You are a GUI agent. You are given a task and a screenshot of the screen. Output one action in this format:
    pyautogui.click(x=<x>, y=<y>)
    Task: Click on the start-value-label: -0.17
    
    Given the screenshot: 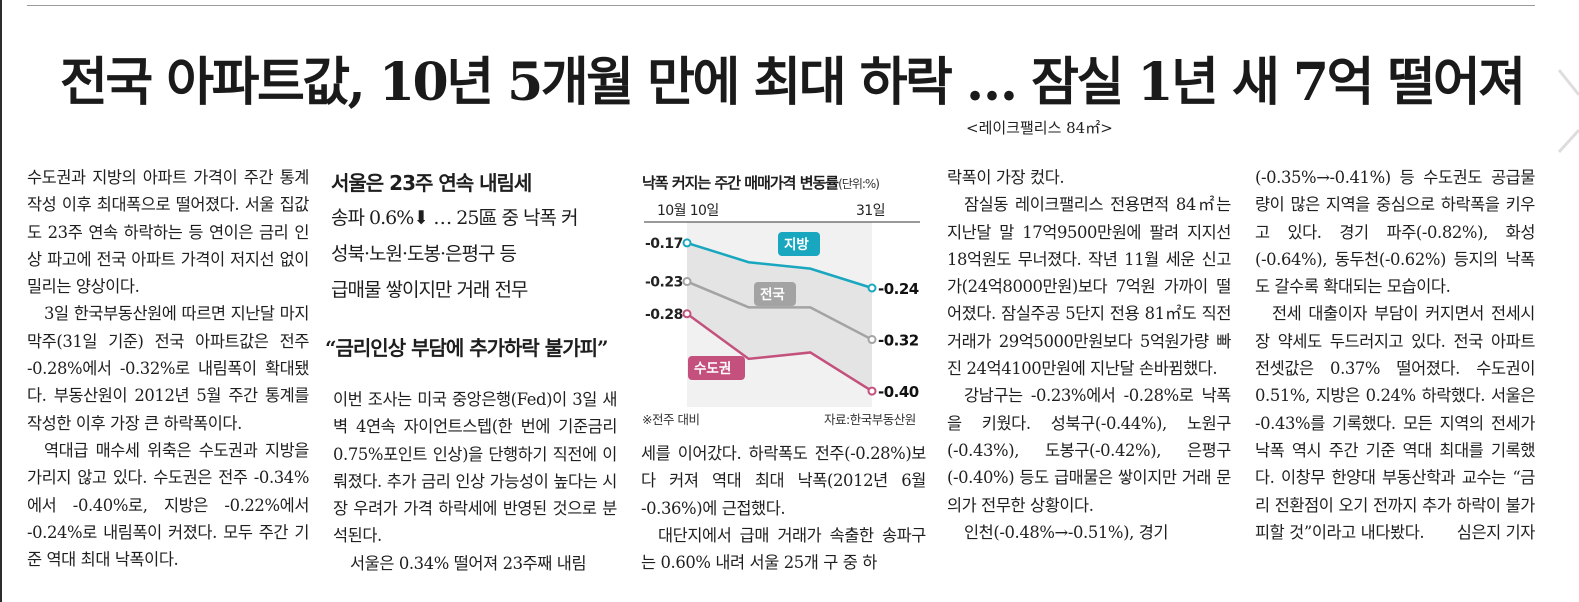 What is the action you would take?
    pyautogui.click(x=664, y=244)
    